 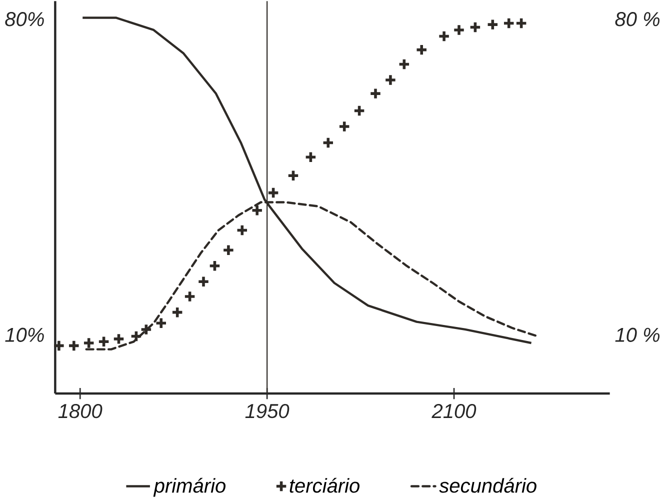 I want to click on y-tick-label: 10%, so click(x=24, y=335).